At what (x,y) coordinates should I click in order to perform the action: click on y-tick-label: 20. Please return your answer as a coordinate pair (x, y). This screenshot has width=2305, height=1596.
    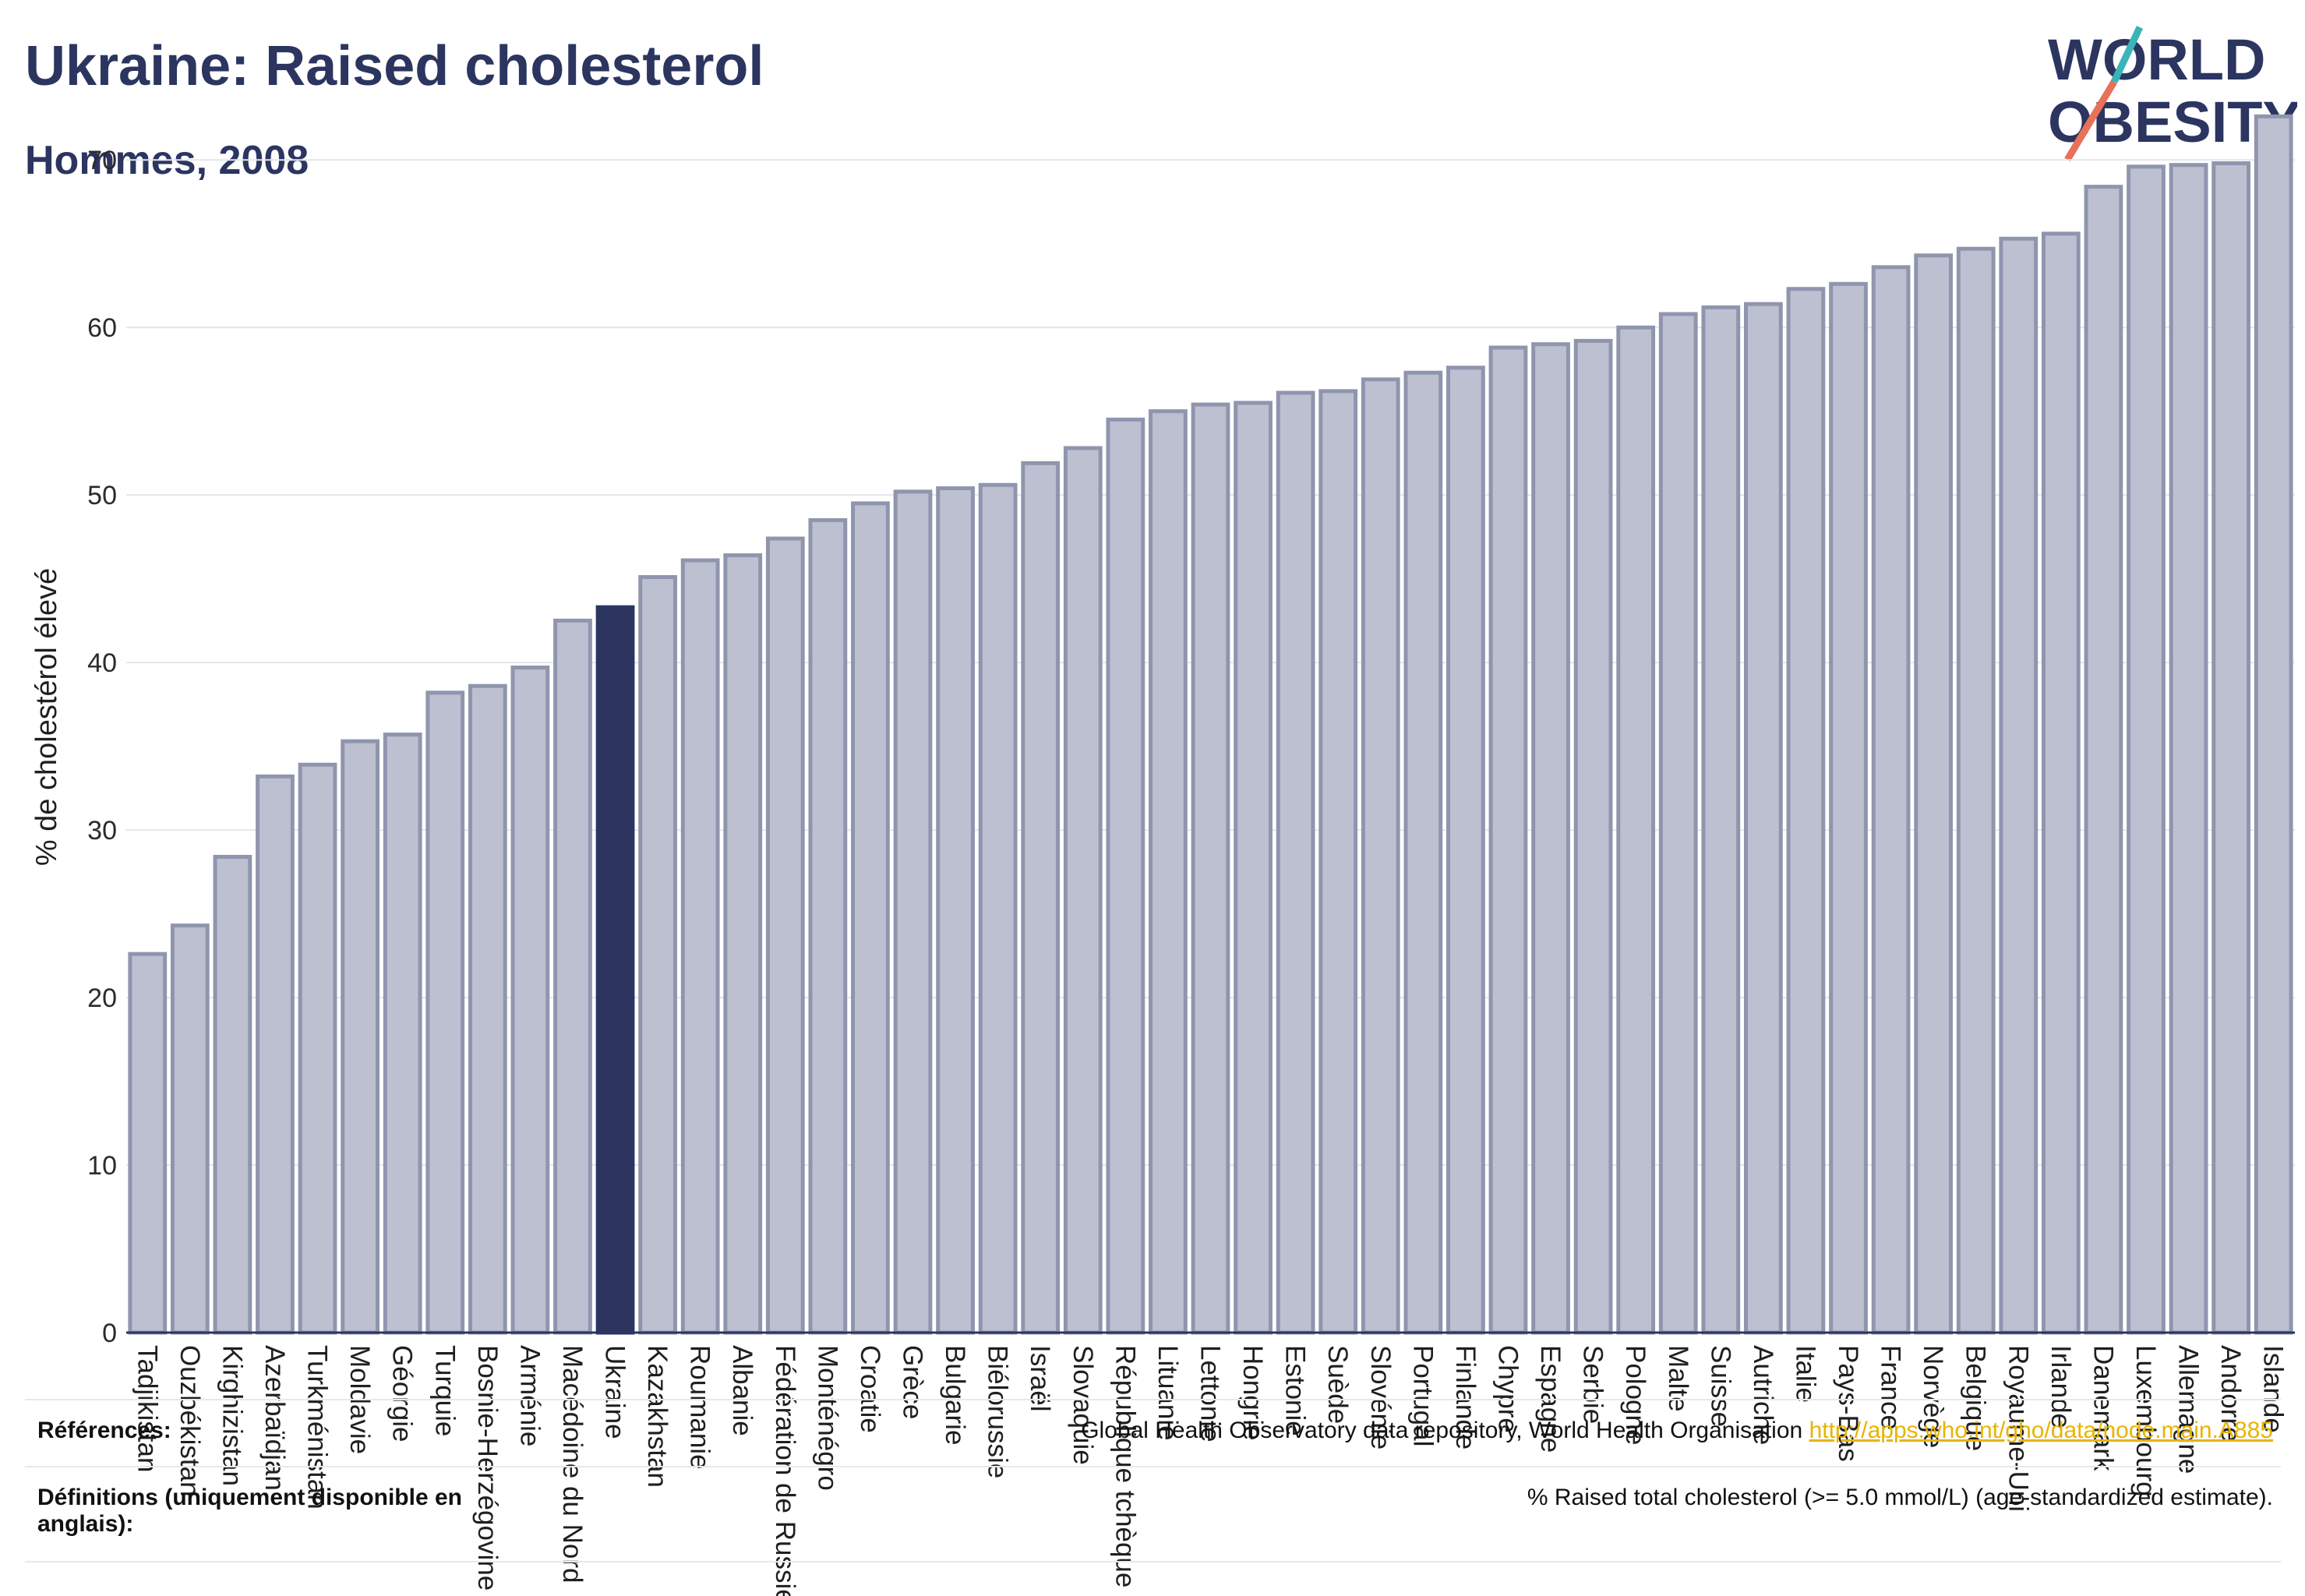
    Looking at the image, I should click on (102, 998).